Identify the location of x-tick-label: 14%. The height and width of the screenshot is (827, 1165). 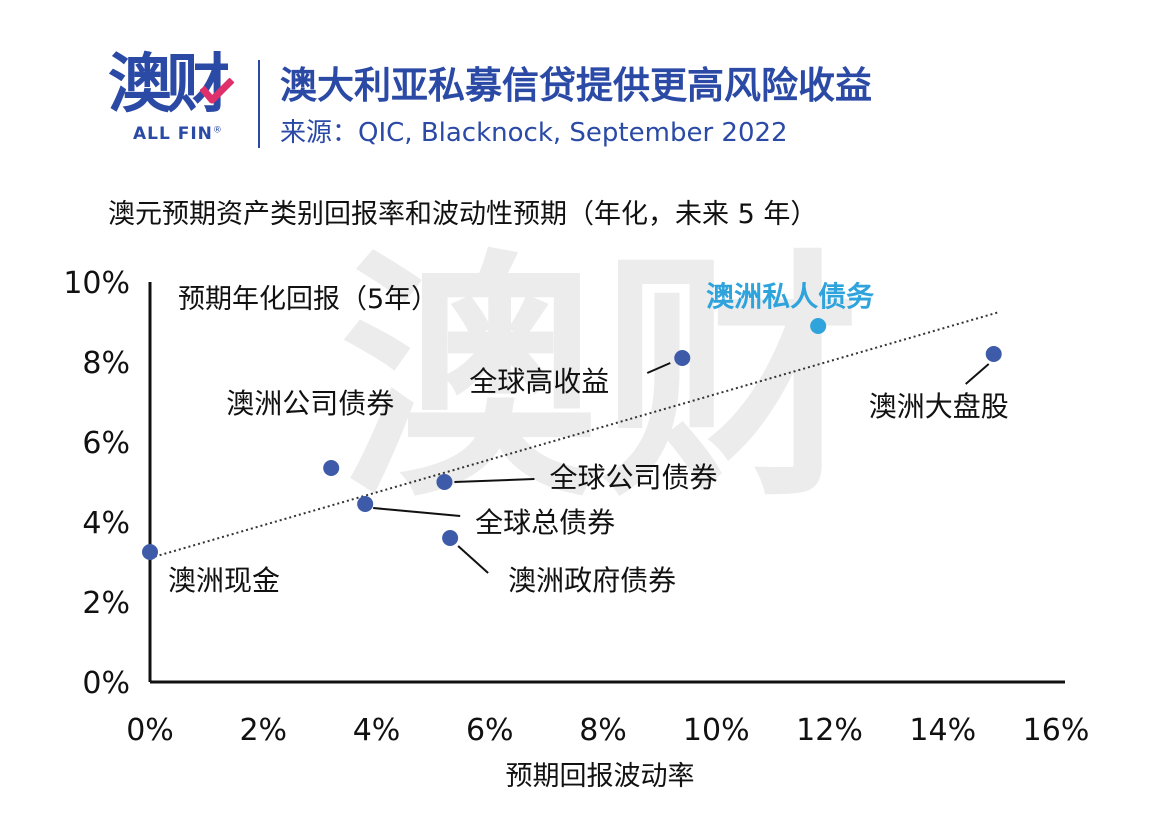
(942, 730).